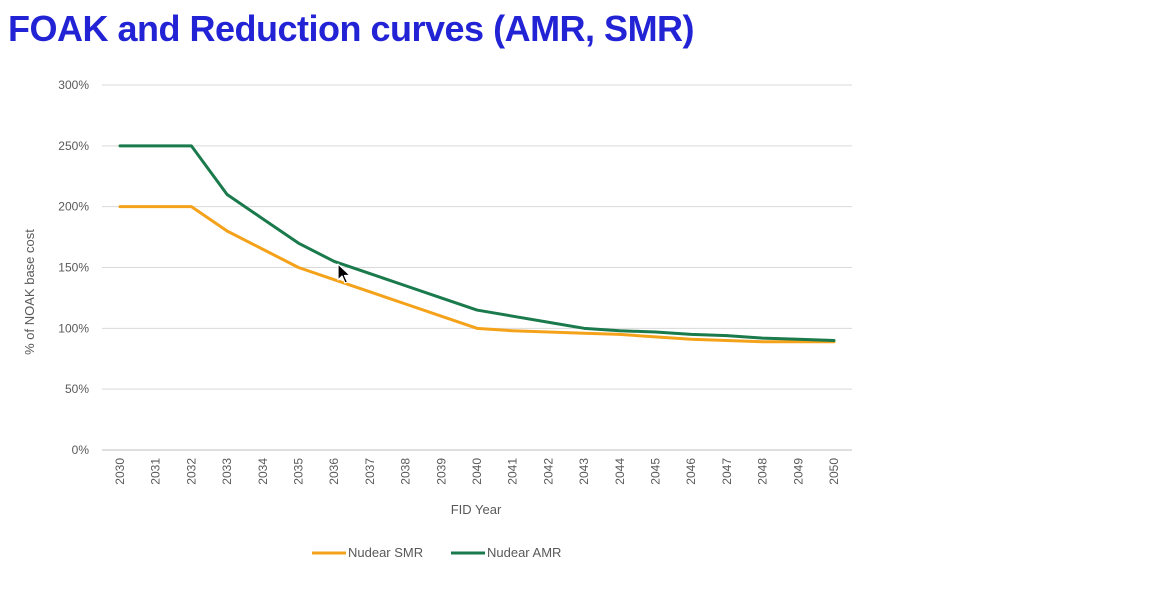 This screenshot has width=1176, height=598. Describe the element at coordinates (513, 471) in the screenshot. I see `x-tick-label: 2041` at that location.